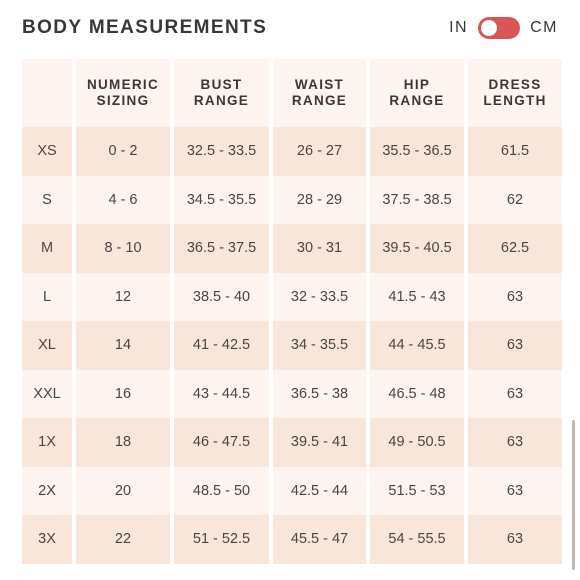  Describe the element at coordinates (123, 199) in the screenshot. I see `table-cell: 4 - 6` at that location.